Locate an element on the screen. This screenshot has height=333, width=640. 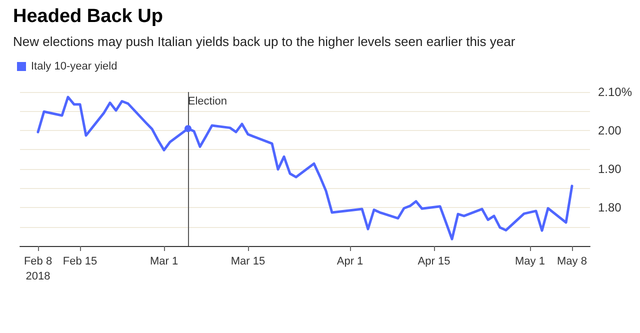
x-tick-label: May 8 is located at coordinates (572, 262).